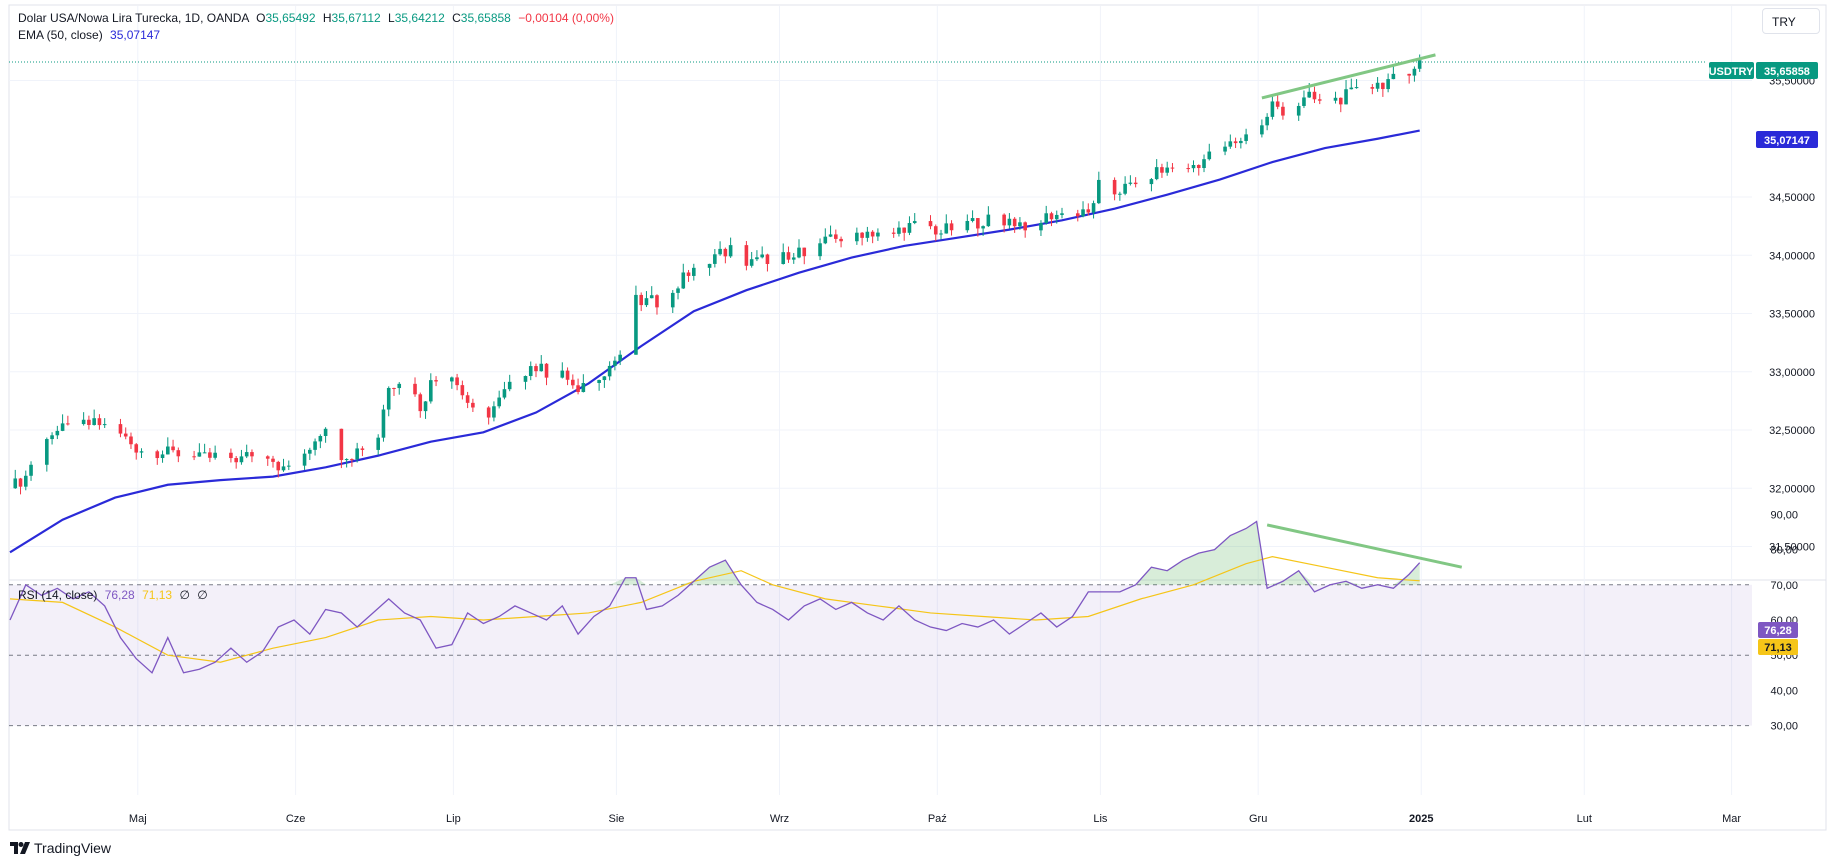  Describe the element at coordinates (1792, 431) in the screenshot. I see `price-axis-label: 32,50000` at that location.